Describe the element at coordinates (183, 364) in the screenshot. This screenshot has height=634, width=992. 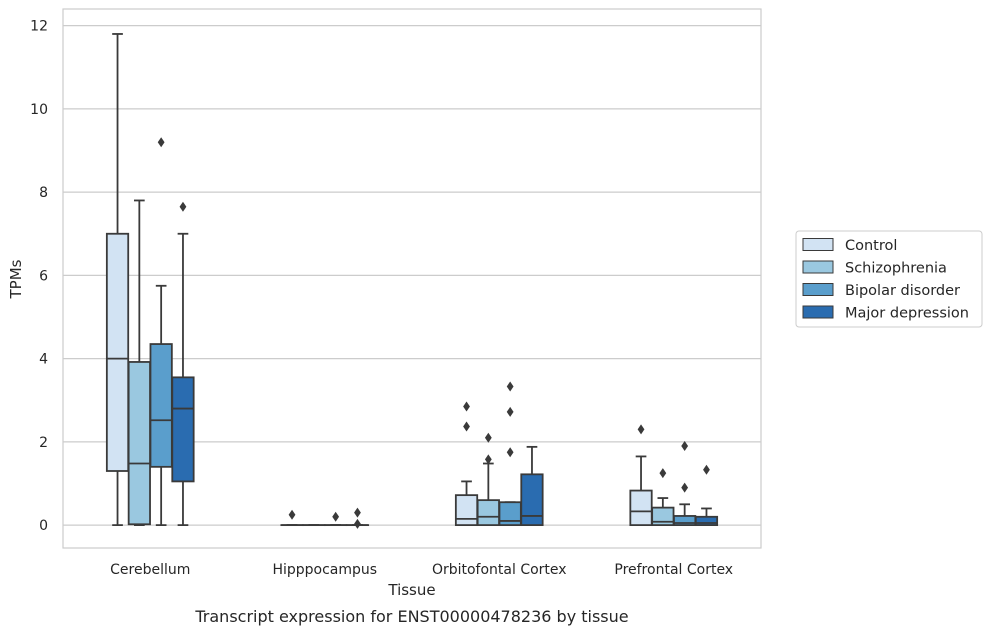
I see `box-major-depression-cerebellum` at that location.